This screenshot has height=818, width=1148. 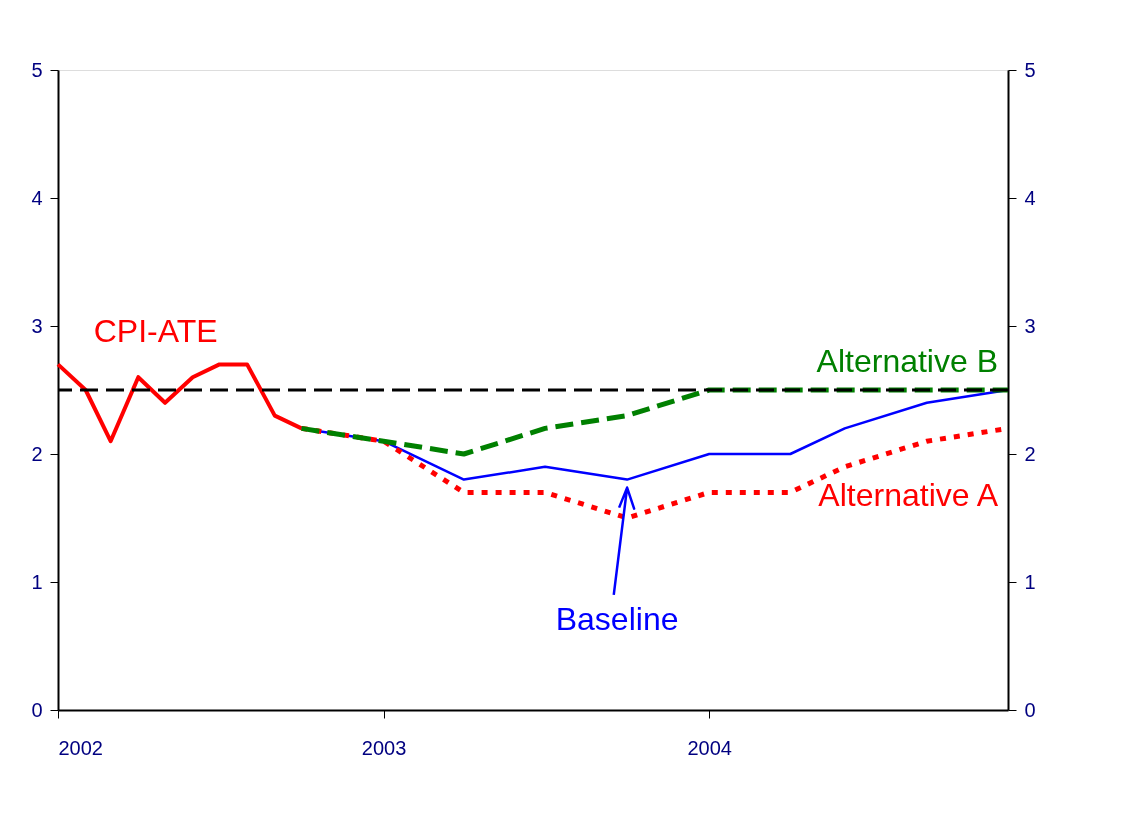 What do you see at coordinates (37, 453) in the screenshot?
I see `y-tick-label: 2` at bounding box center [37, 453].